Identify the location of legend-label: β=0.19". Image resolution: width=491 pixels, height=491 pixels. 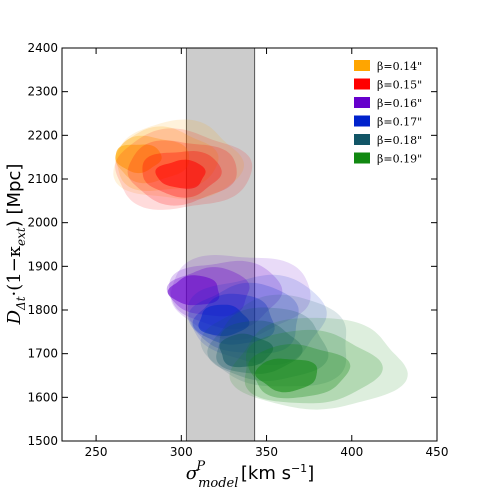
(399, 159).